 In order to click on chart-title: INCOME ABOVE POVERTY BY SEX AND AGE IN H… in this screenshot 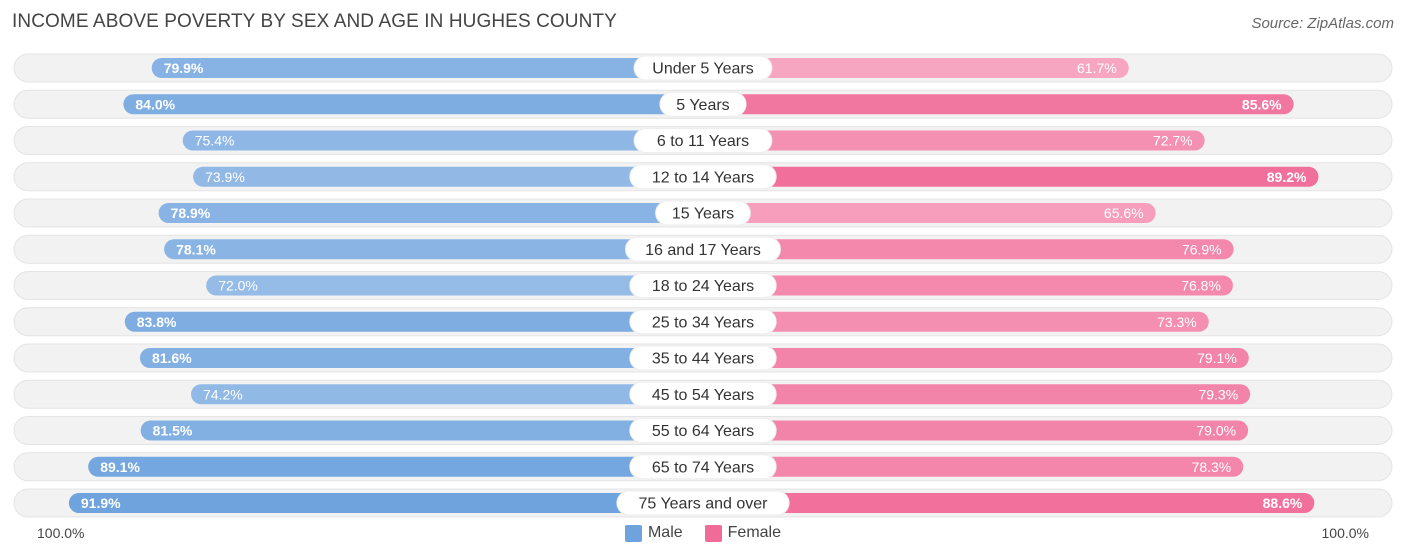, I will do `click(314, 21)`.